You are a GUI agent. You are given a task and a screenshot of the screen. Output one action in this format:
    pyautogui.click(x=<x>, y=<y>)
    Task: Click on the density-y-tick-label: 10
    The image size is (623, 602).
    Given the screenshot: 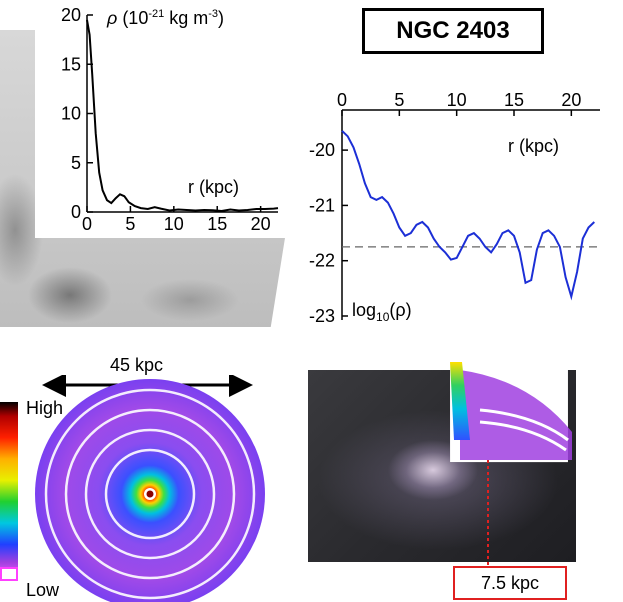 What is the action you would take?
    pyautogui.click(x=71, y=114)
    